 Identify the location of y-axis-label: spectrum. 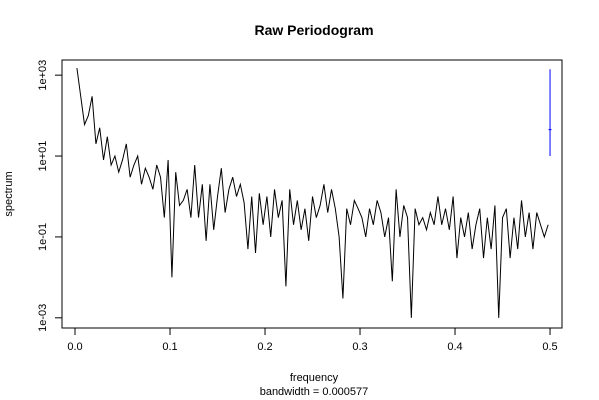
(9, 193).